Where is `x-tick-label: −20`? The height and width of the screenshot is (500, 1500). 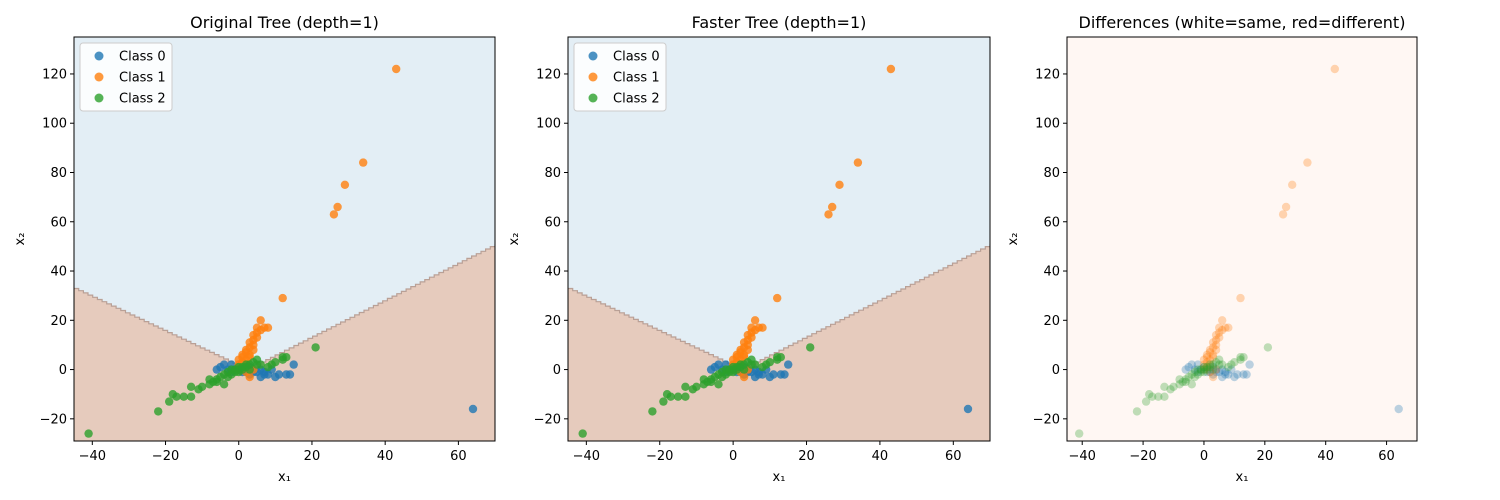
x-tick-label: −20 is located at coordinates (1142, 456).